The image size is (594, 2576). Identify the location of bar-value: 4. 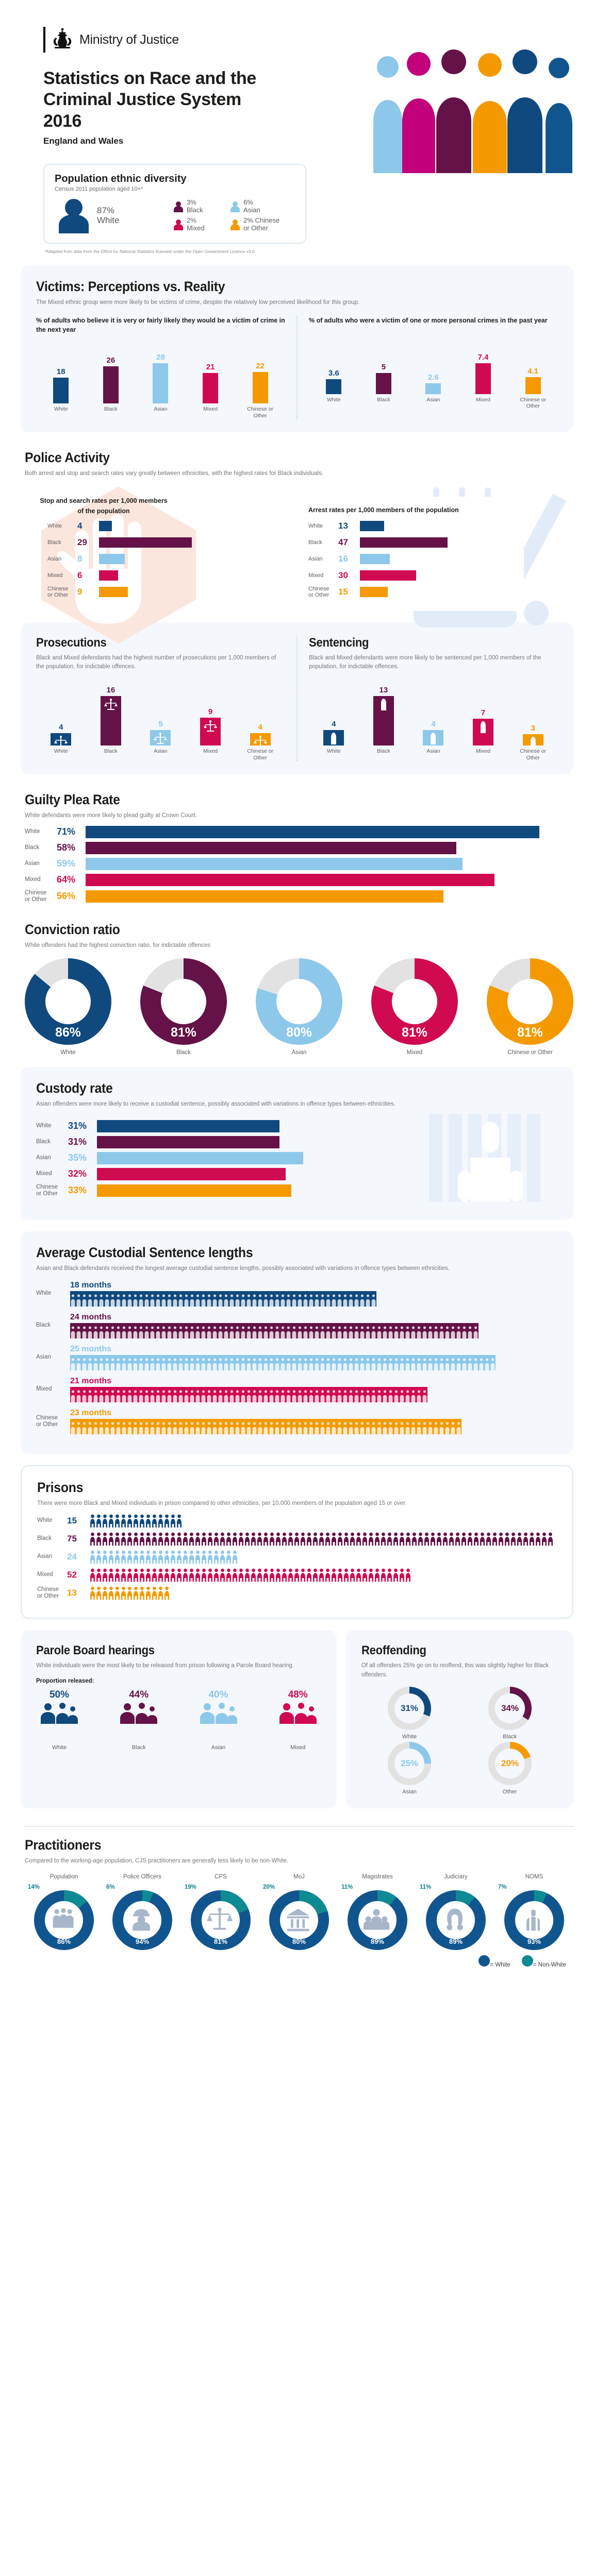
(61, 728).